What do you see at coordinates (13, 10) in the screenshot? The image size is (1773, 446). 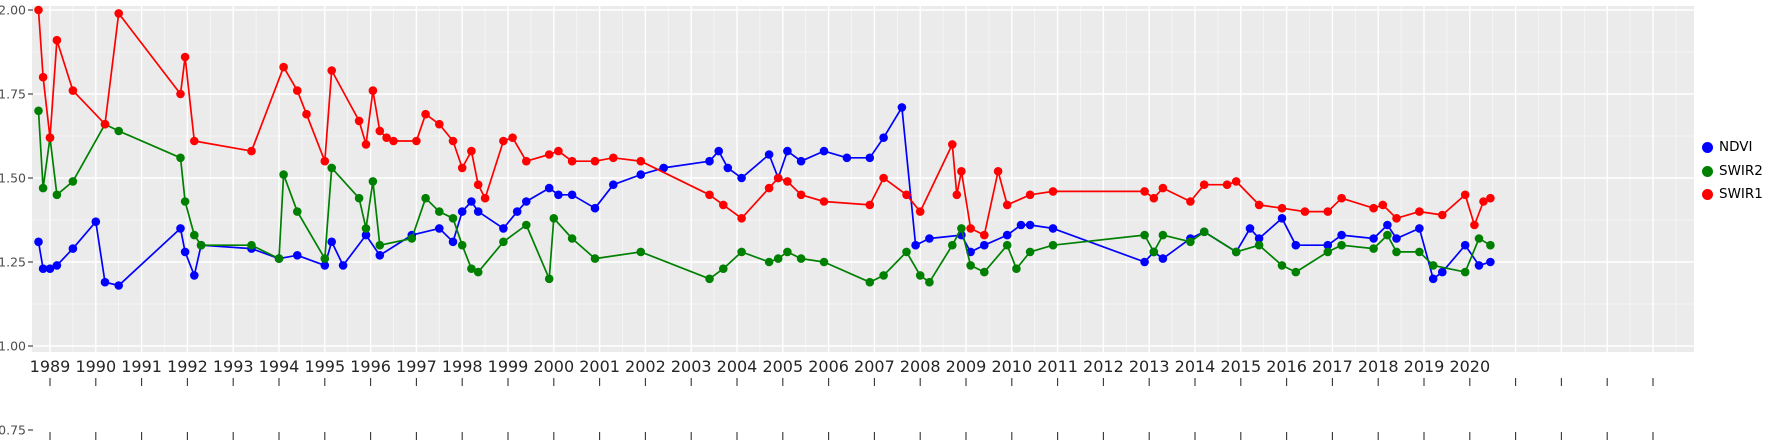 I see `y-tick-label: 2.00` at bounding box center [13, 10].